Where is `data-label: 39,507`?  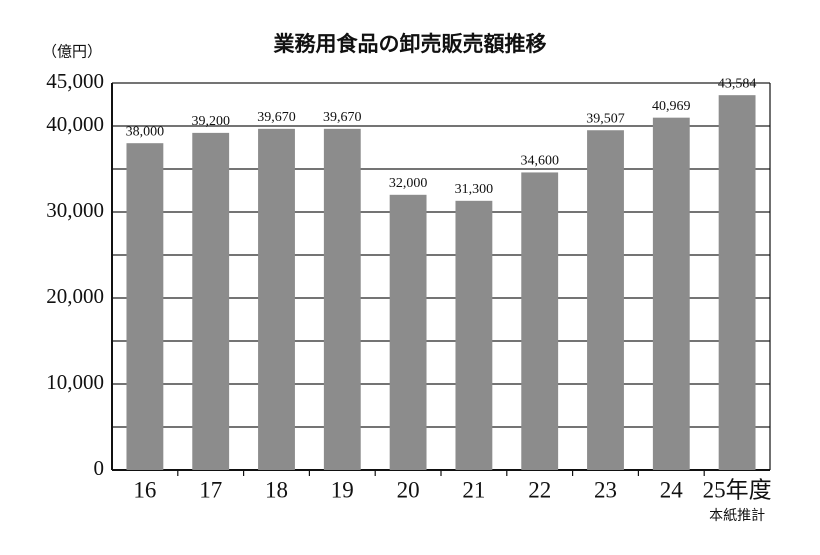
data-label: 39,507 is located at coordinates (605, 118).